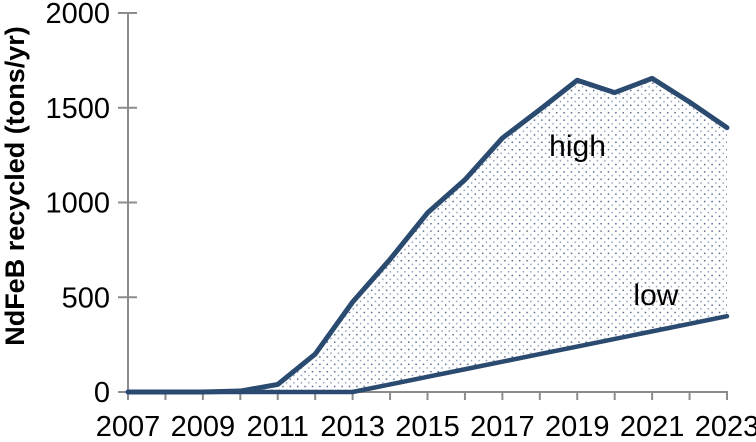 This screenshot has width=756, height=442. What do you see at coordinates (725, 426) in the screenshot?
I see `x-tick-label: 2023` at bounding box center [725, 426].